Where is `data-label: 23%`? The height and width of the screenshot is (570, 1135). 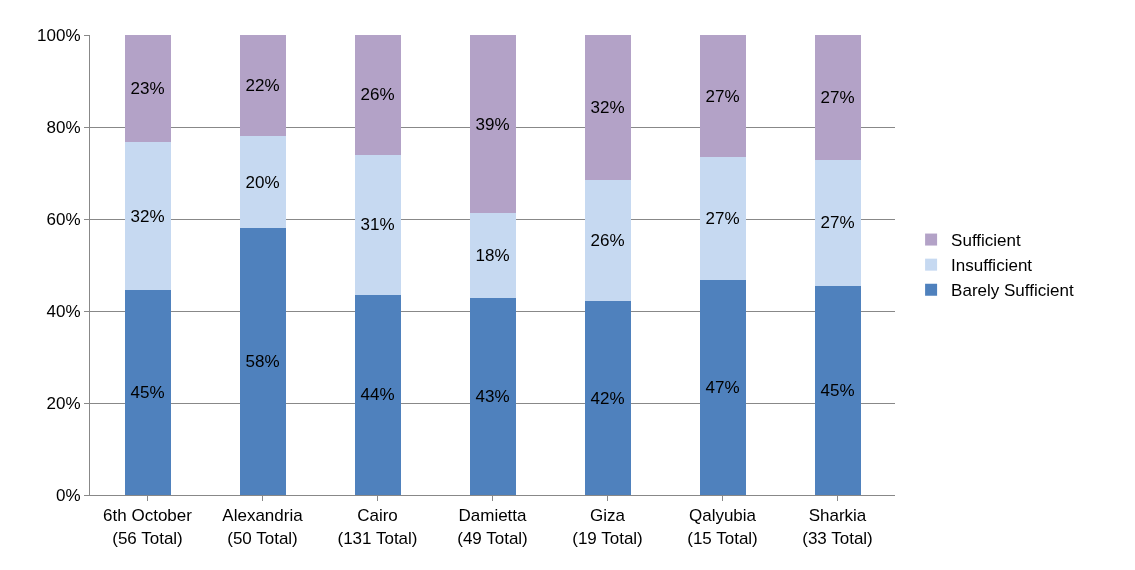
data-label: 23% is located at coordinates (147, 89).